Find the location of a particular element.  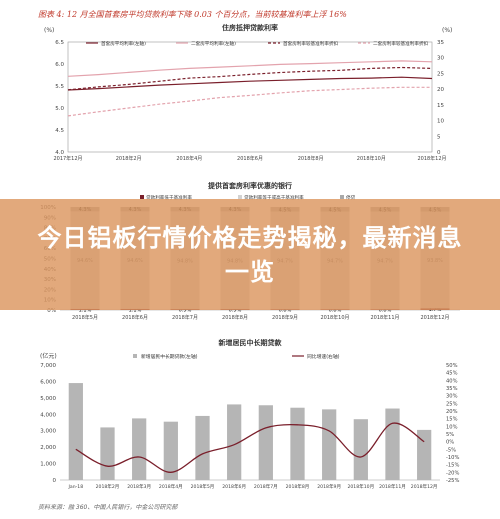

bar-data-label: 1.7% is located at coordinates (435, 310).